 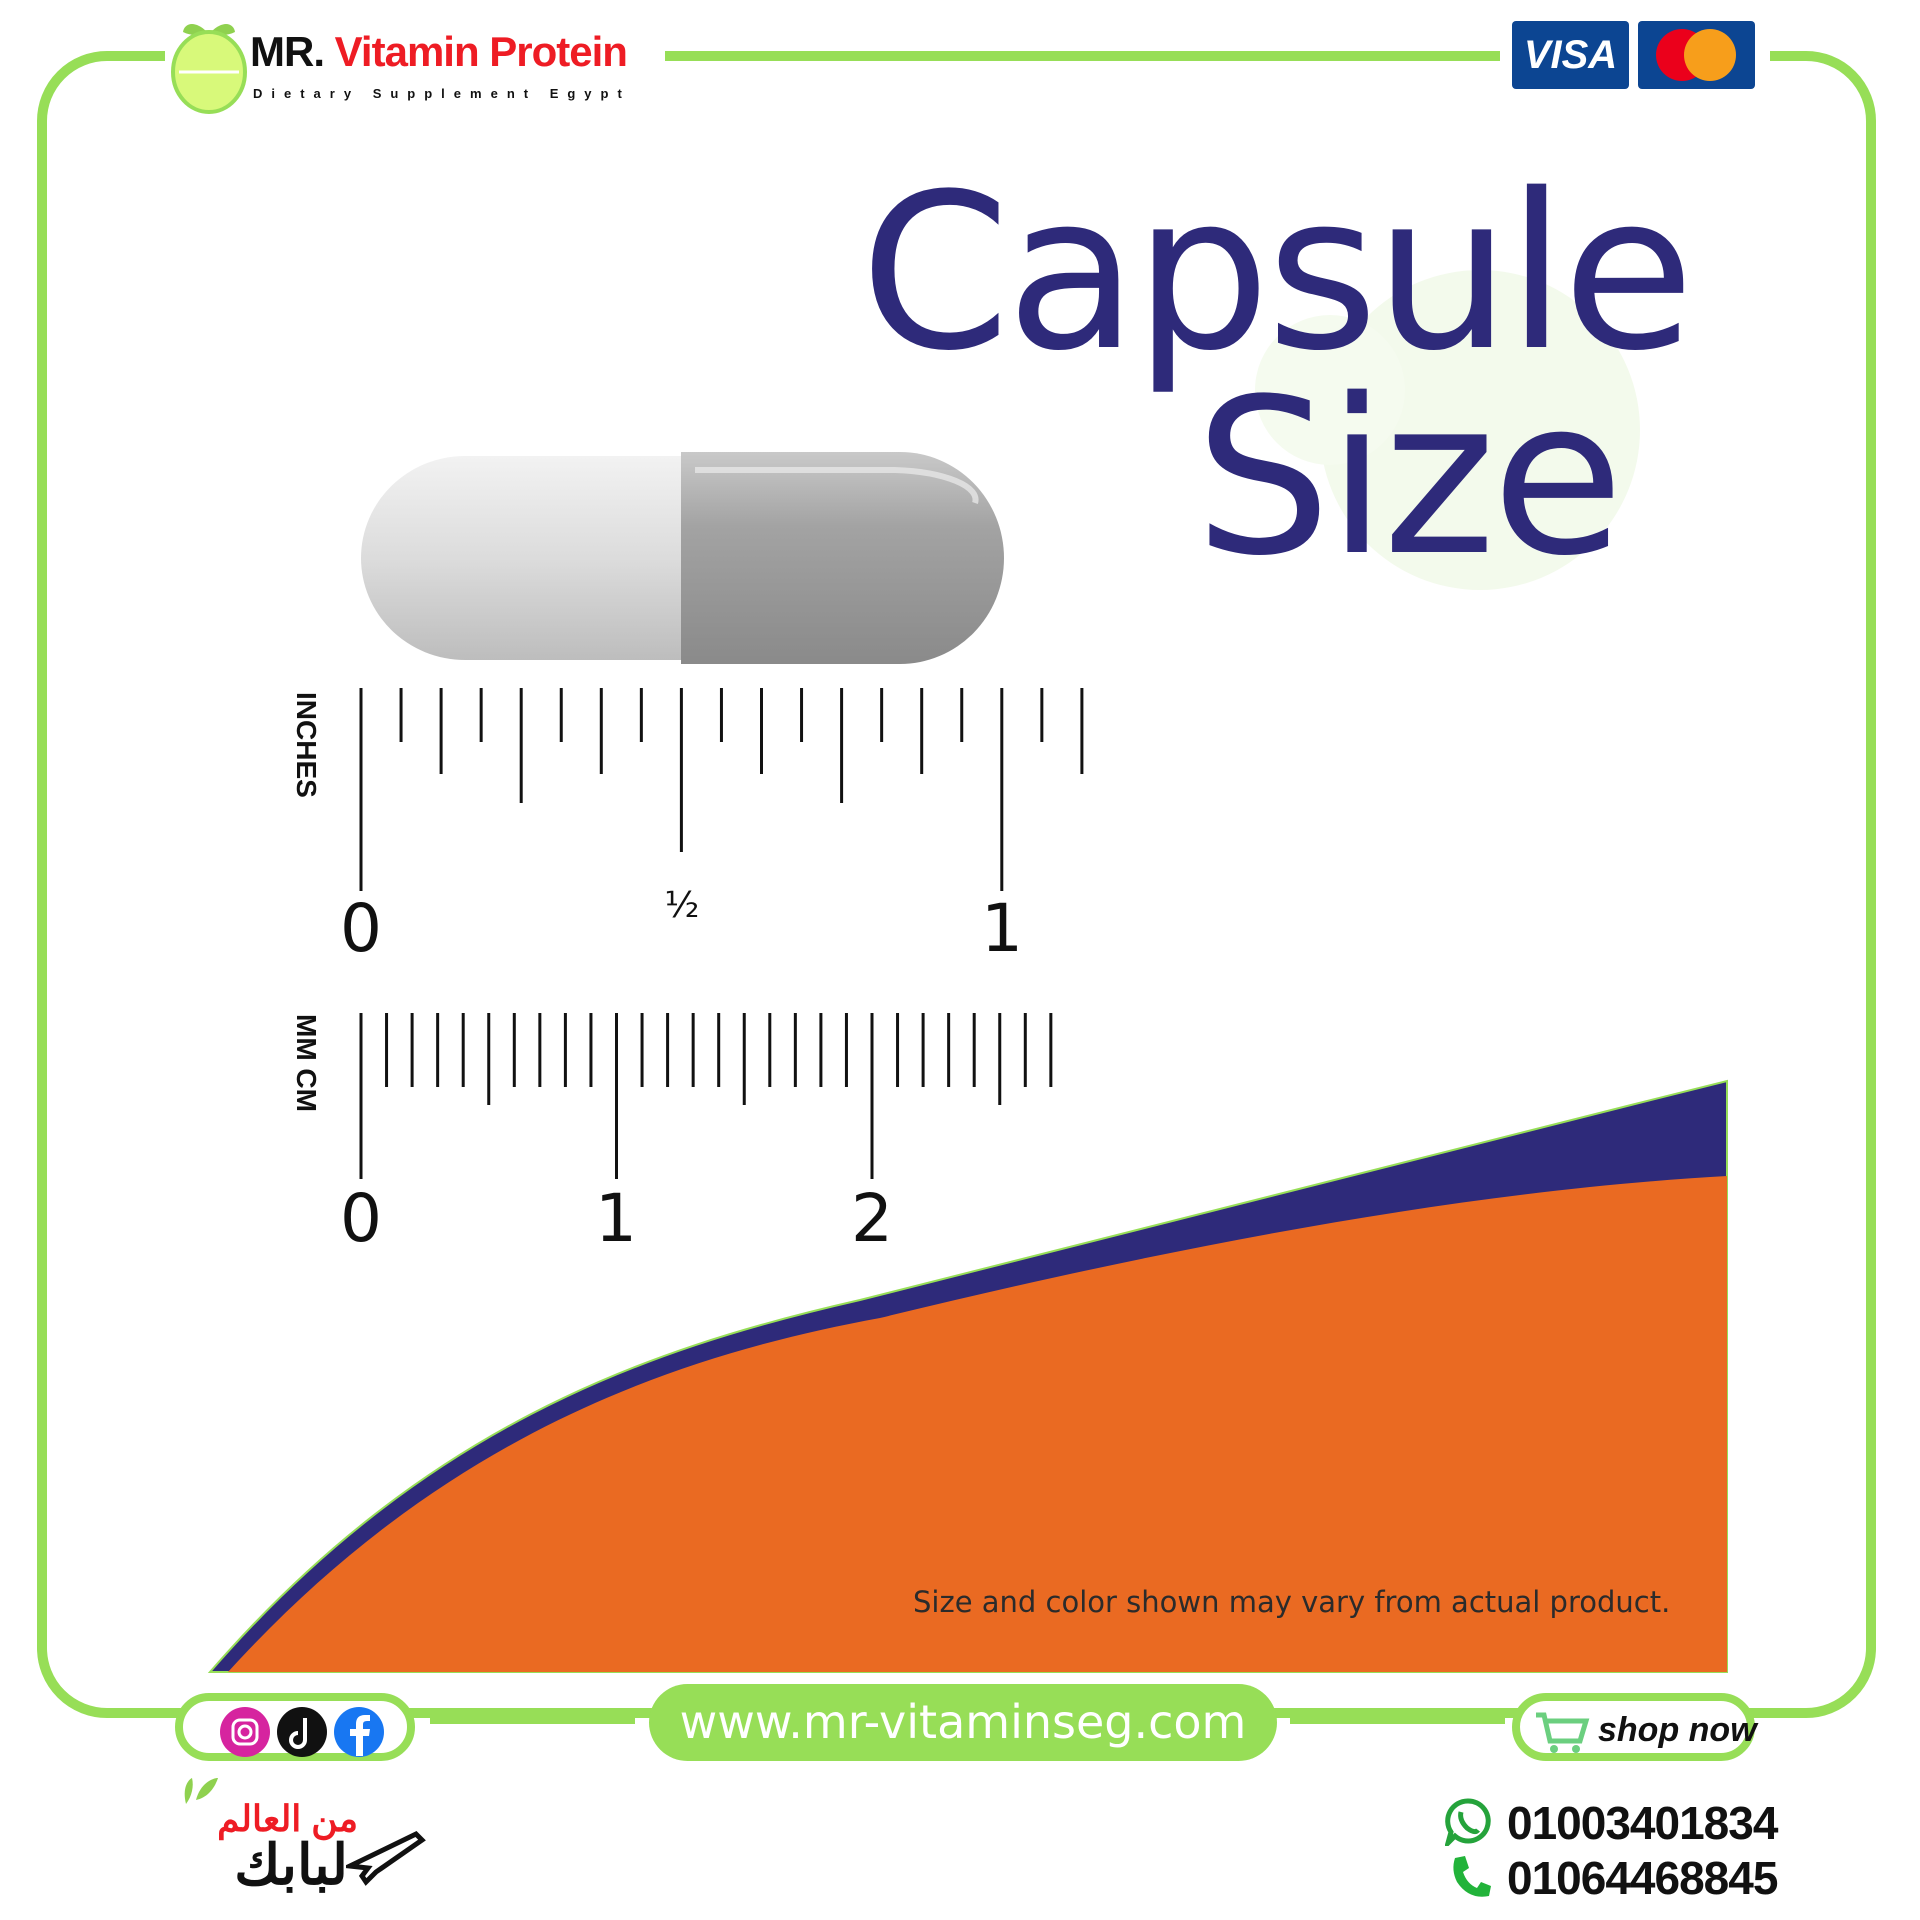 What do you see at coordinates (1696, 55) in the screenshot?
I see `mastercard-icon` at bounding box center [1696, 55].